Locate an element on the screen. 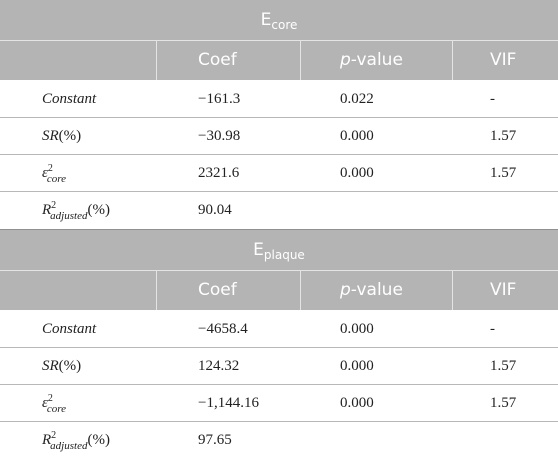 The image size is (558, 460). title-subscript: plaque is located at coordinates (284, 255).